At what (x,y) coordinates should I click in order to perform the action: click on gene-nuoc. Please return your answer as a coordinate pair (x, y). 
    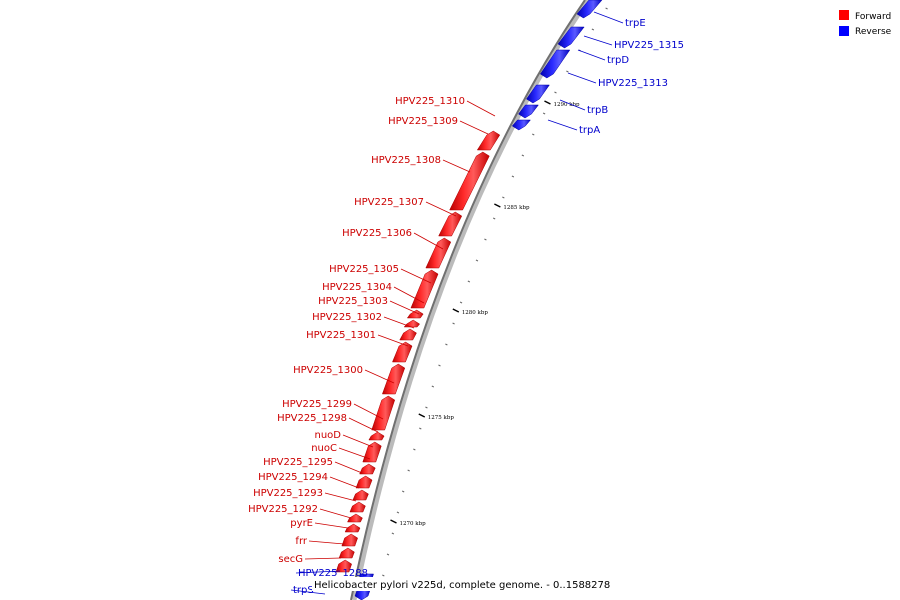
    Looking at the image, I should click on (364, 482).